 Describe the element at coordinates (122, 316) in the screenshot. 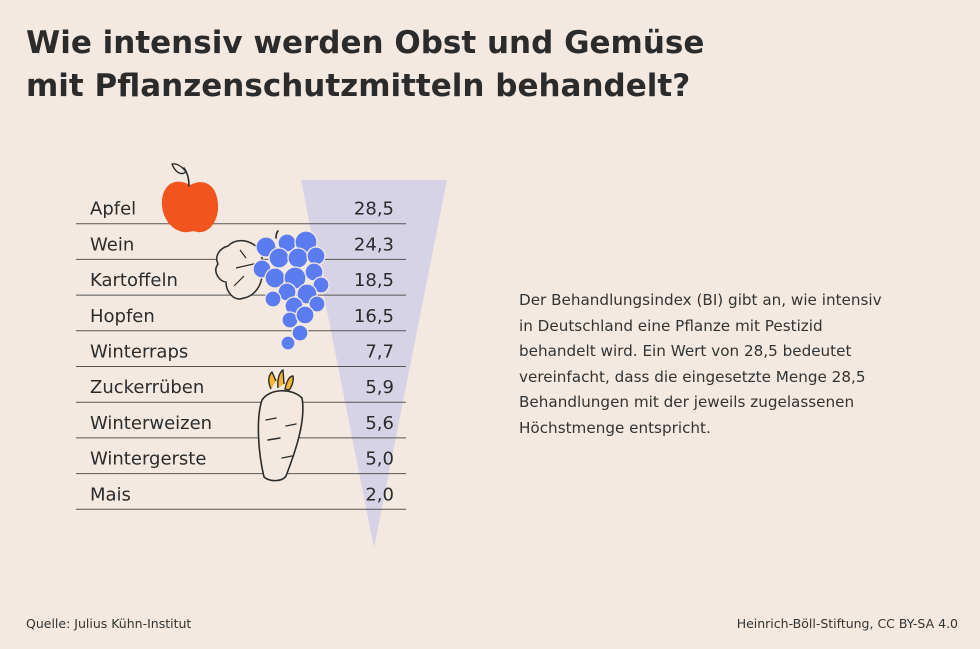

I see `row-label: Hopfen` at that location.